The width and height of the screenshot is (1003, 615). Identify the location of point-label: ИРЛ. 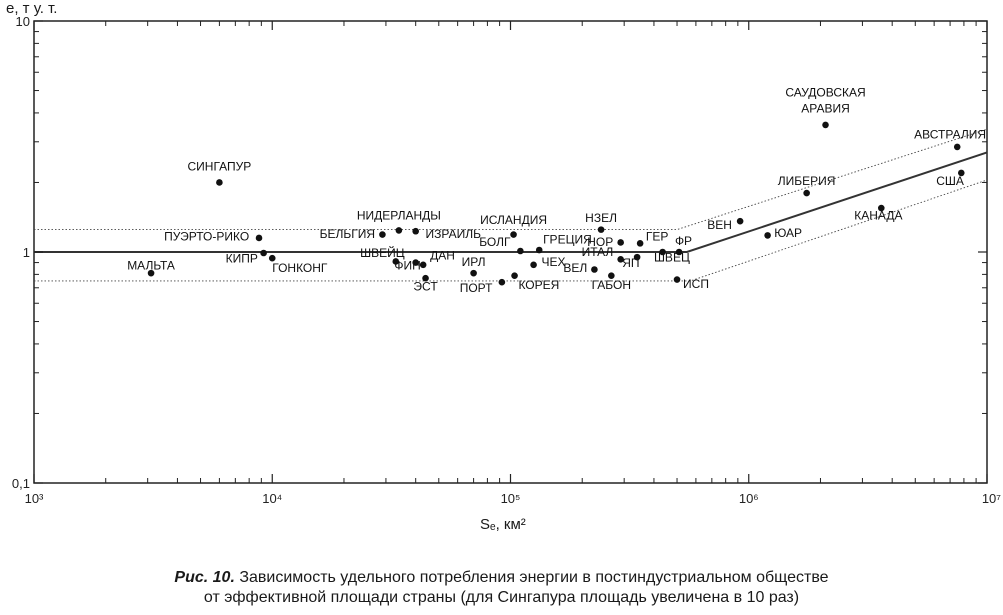
(474, 262).